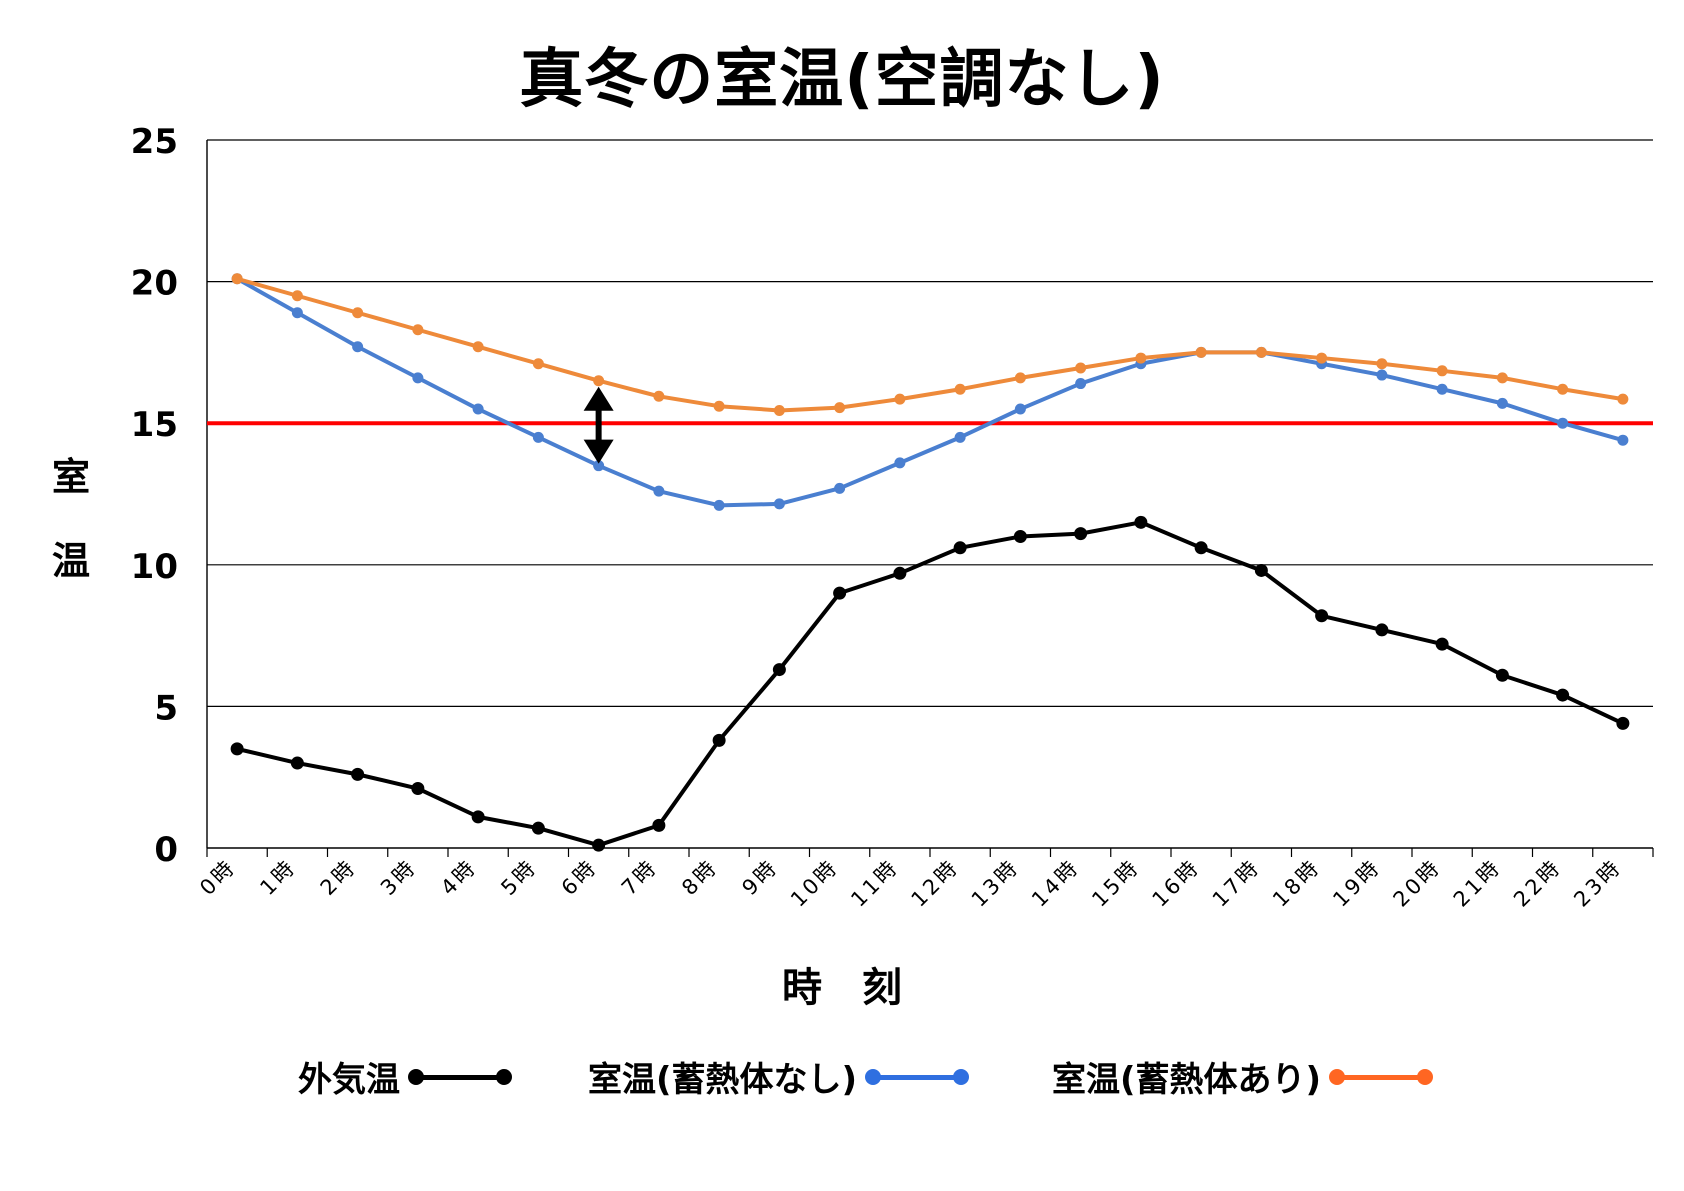  Describe the element at coordinates (760, 878) in the screenshot. I see `x-tick-label: 9時` at that location.